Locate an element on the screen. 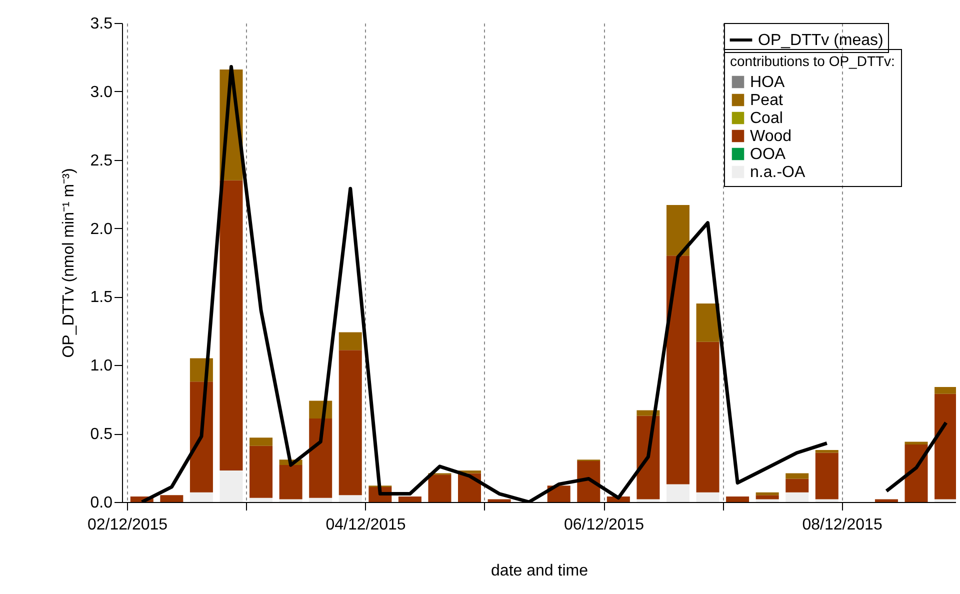  x-tick-label: 08/12/2015 is located at coordinates (842, 525).